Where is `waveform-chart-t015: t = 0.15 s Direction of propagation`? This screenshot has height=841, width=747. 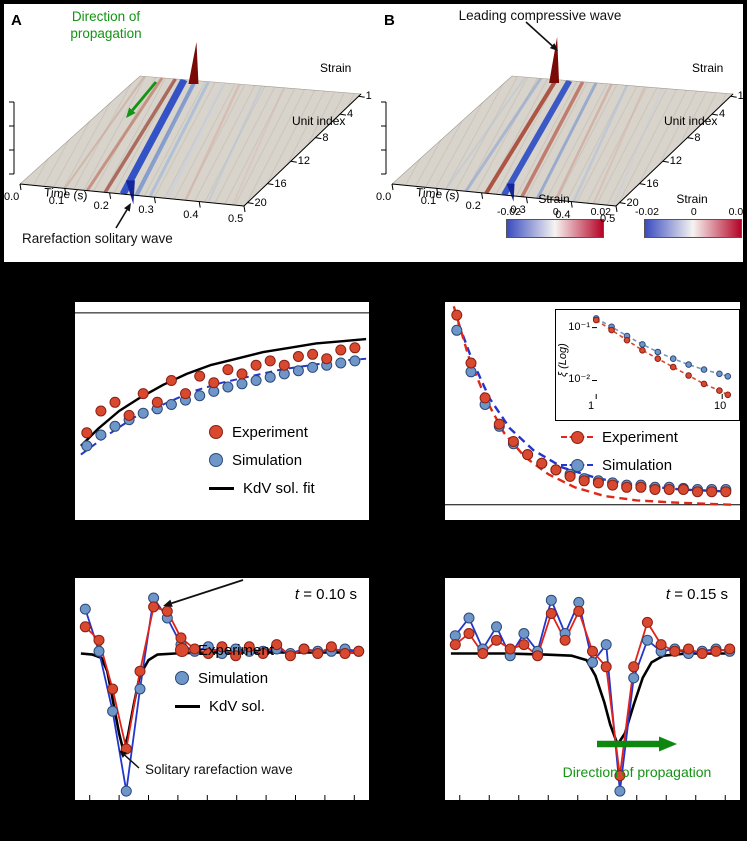
waveform-chart-t015: t = 0.15 s Direction of propagation is located at coordinates (592, 689).